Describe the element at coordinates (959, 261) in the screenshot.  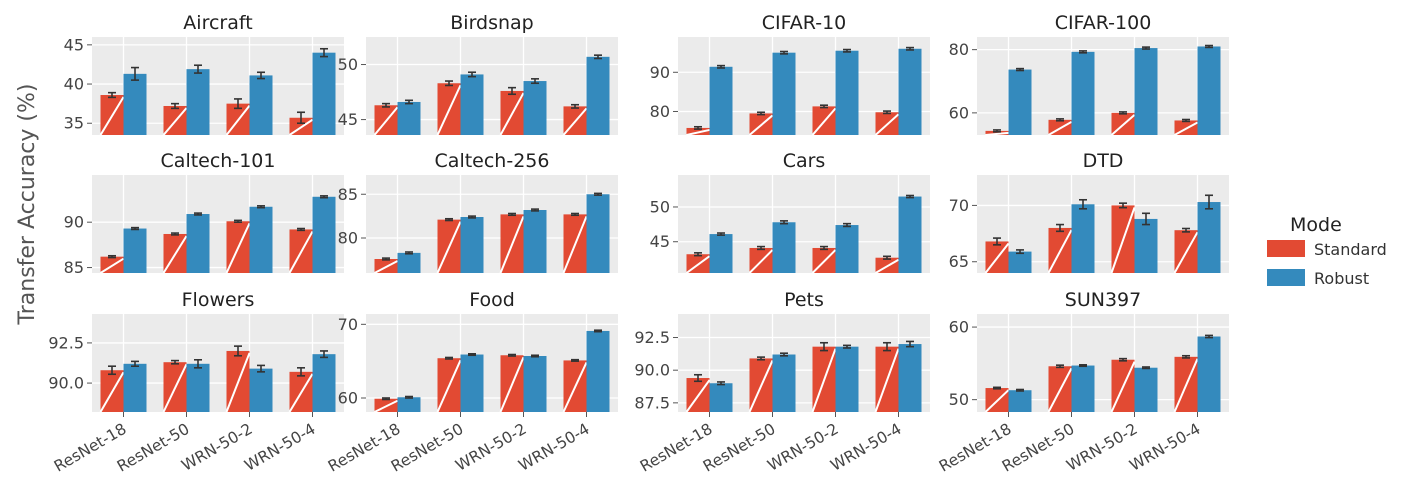
I see `y-tick-label: 65` at that location.